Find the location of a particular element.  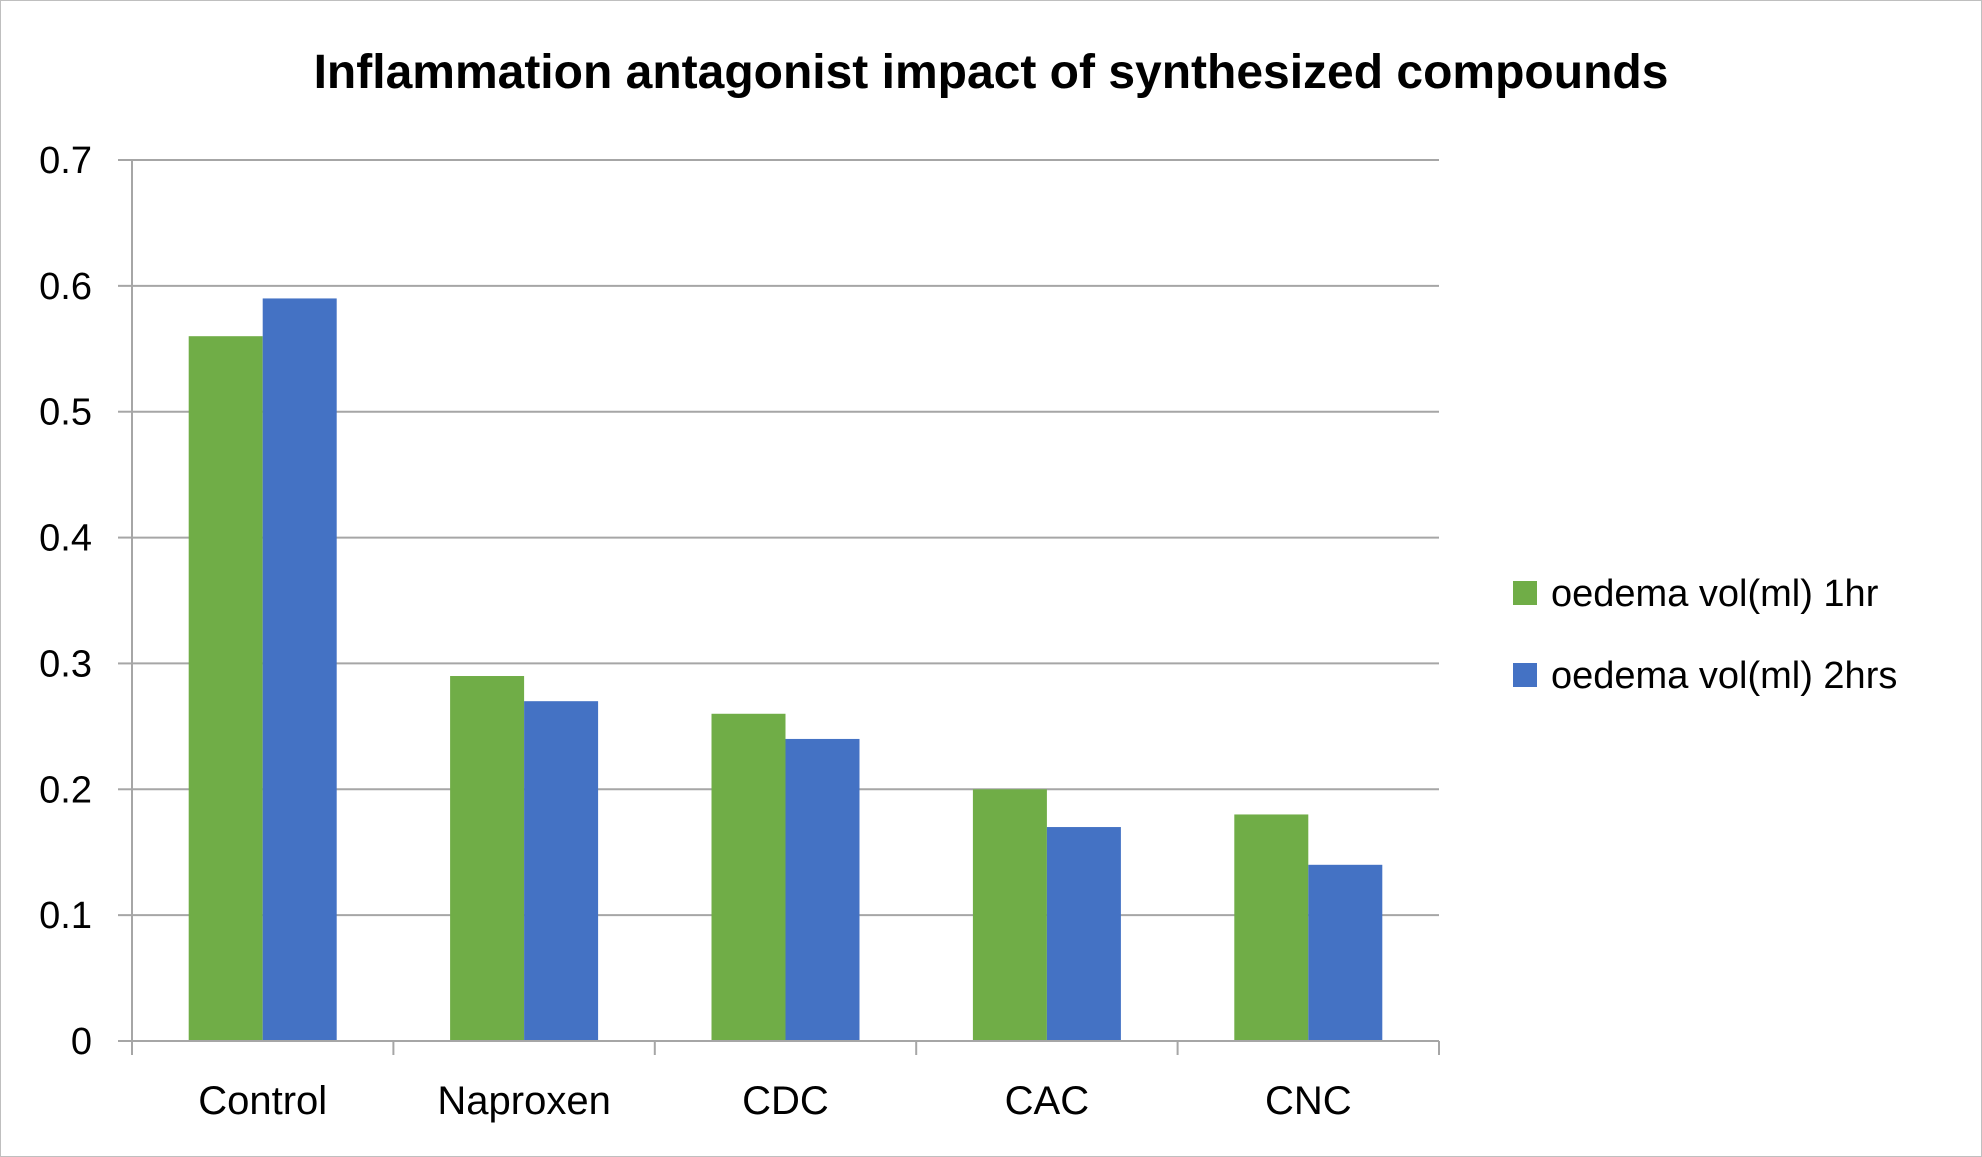

legend: oedema vol(ml) 1hr oedema vol(ml) 2hrs is located at coordinates (1705, 635).